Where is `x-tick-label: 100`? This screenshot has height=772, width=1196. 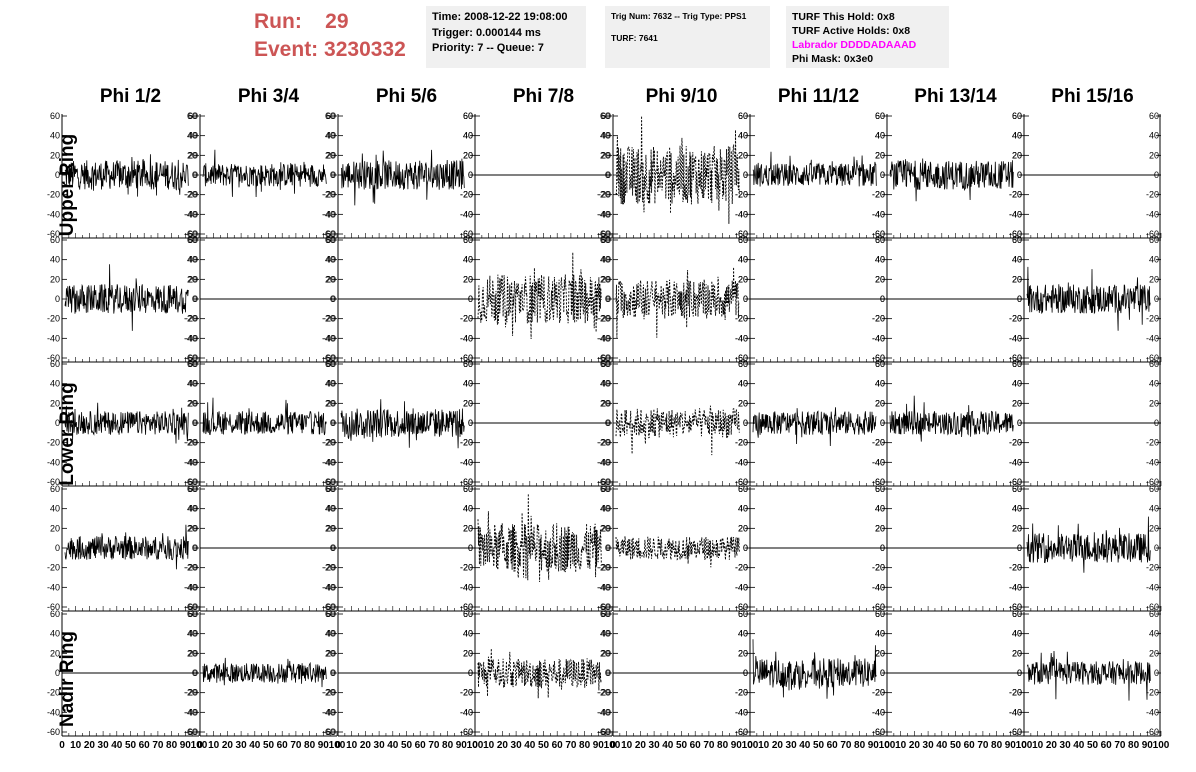 x-tick-label: 100 is located at coordinates (1161, 745).